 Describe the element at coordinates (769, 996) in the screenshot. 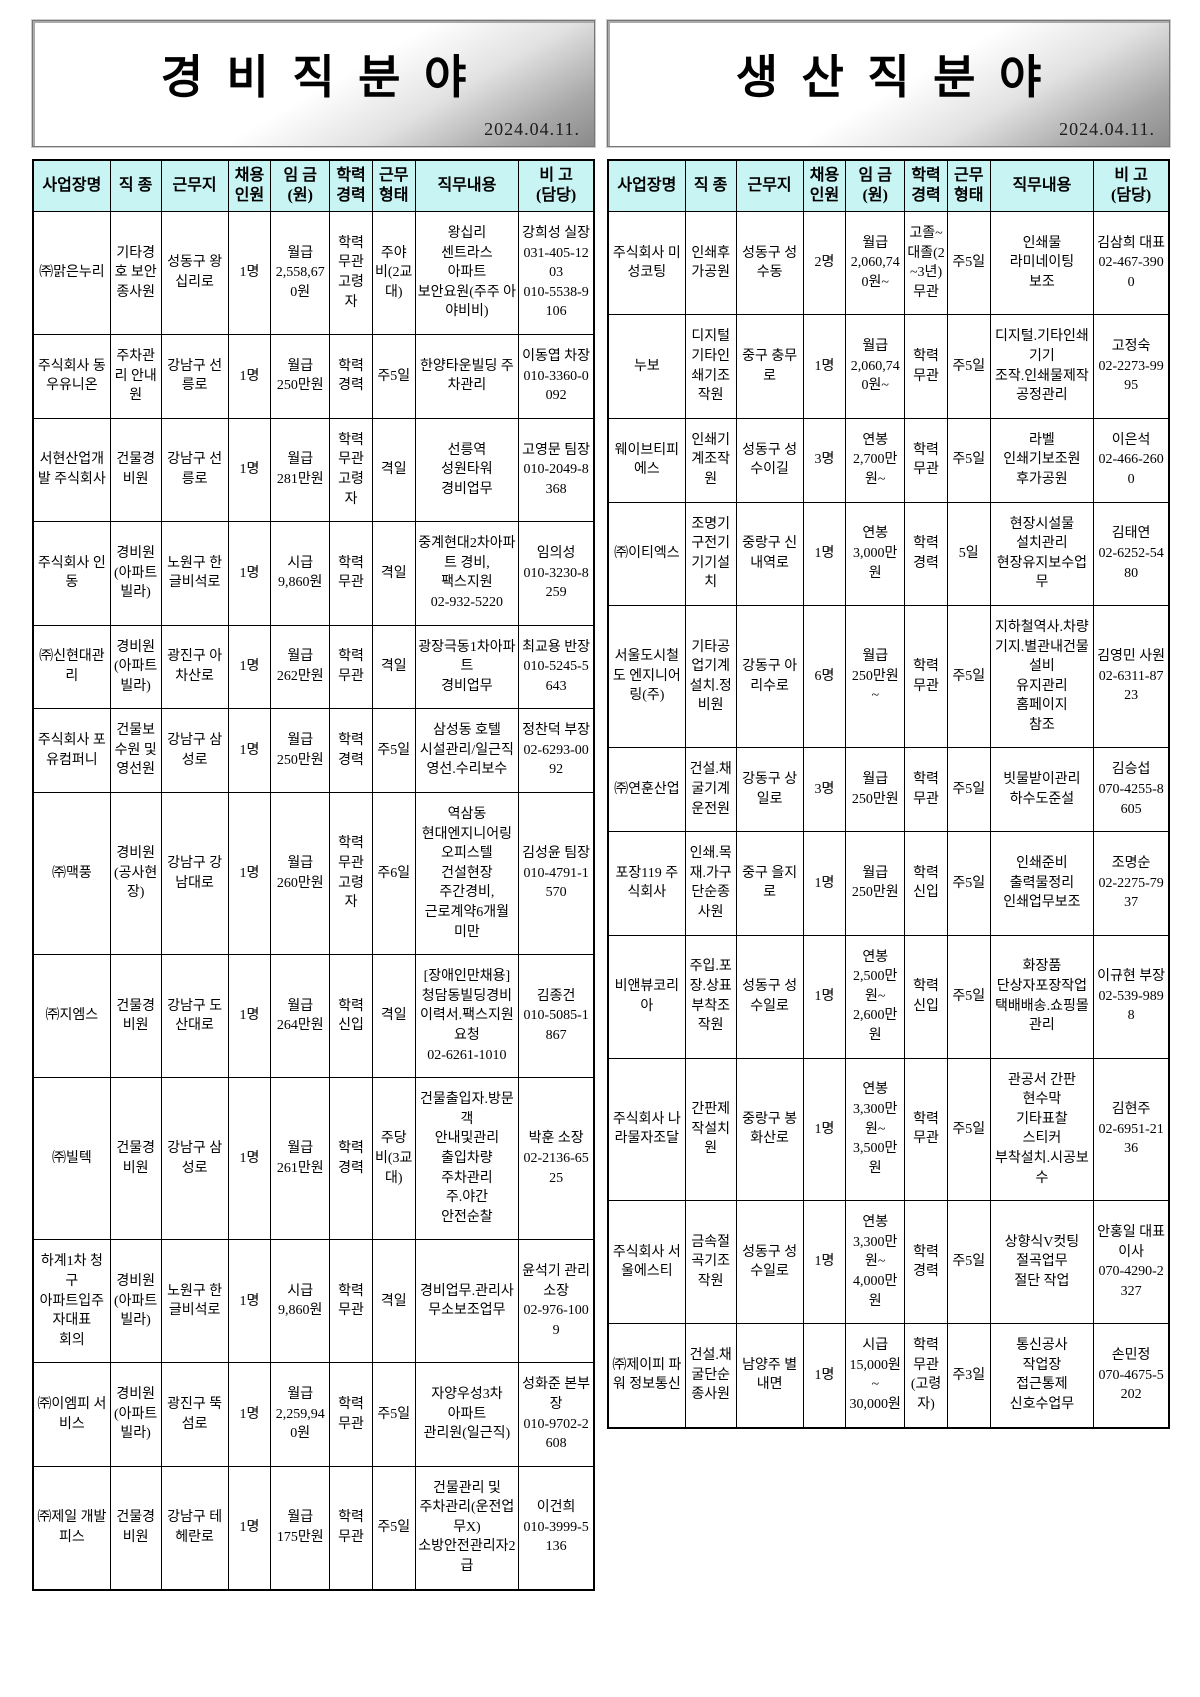

I see `cell: 성동구 성수일로` at that location.